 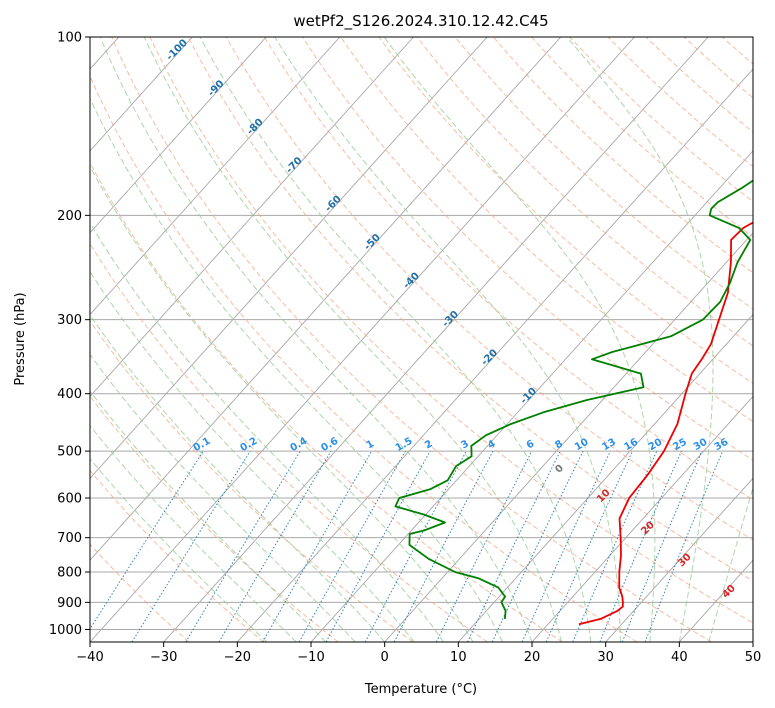 I want to click on y-tick-label: 1000, so click(x=65, y=630).